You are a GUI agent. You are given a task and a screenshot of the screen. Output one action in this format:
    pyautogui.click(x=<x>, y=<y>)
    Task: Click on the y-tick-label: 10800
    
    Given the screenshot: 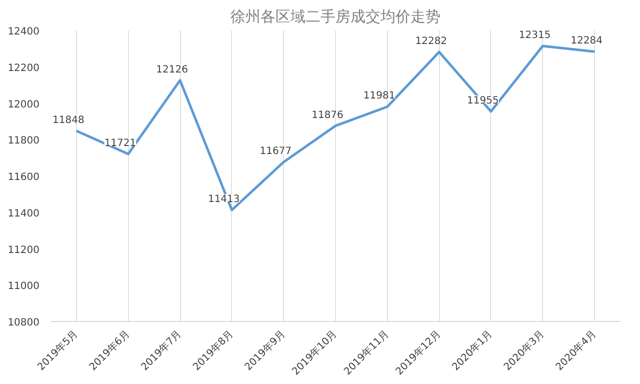 What is the action you would take?
    pyautogui.click(x=24, y=323)
    